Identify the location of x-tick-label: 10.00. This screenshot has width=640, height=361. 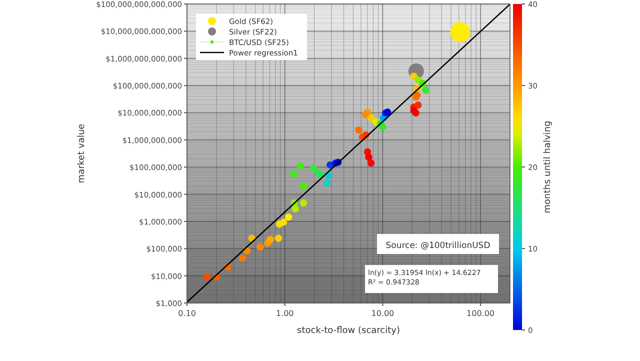
(382, 313).